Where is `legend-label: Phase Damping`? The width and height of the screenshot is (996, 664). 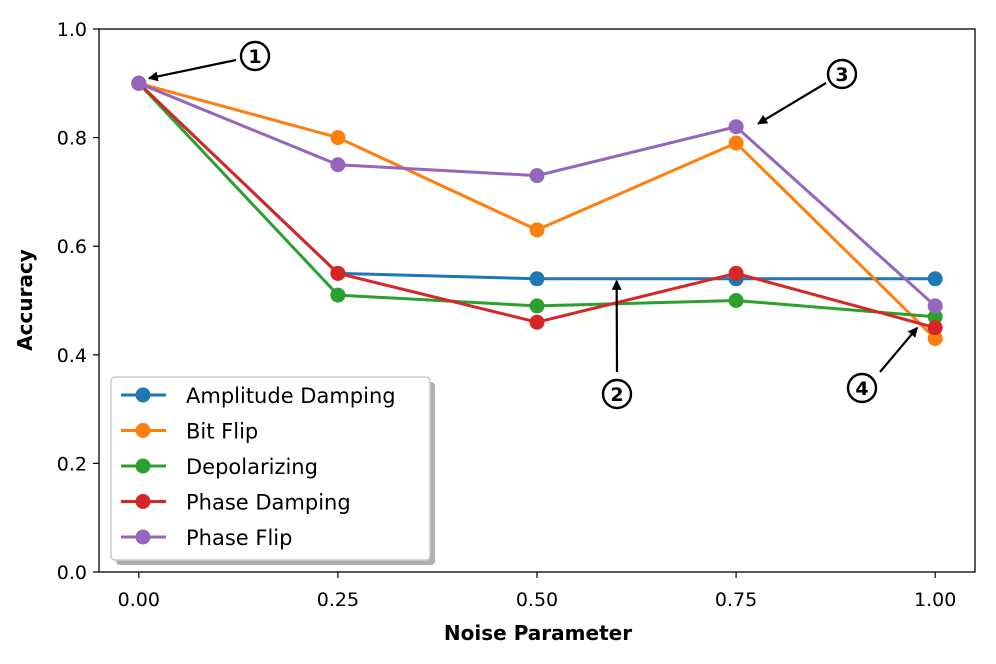 legend-label: Phase Damping is located at coordinates (268, 503).